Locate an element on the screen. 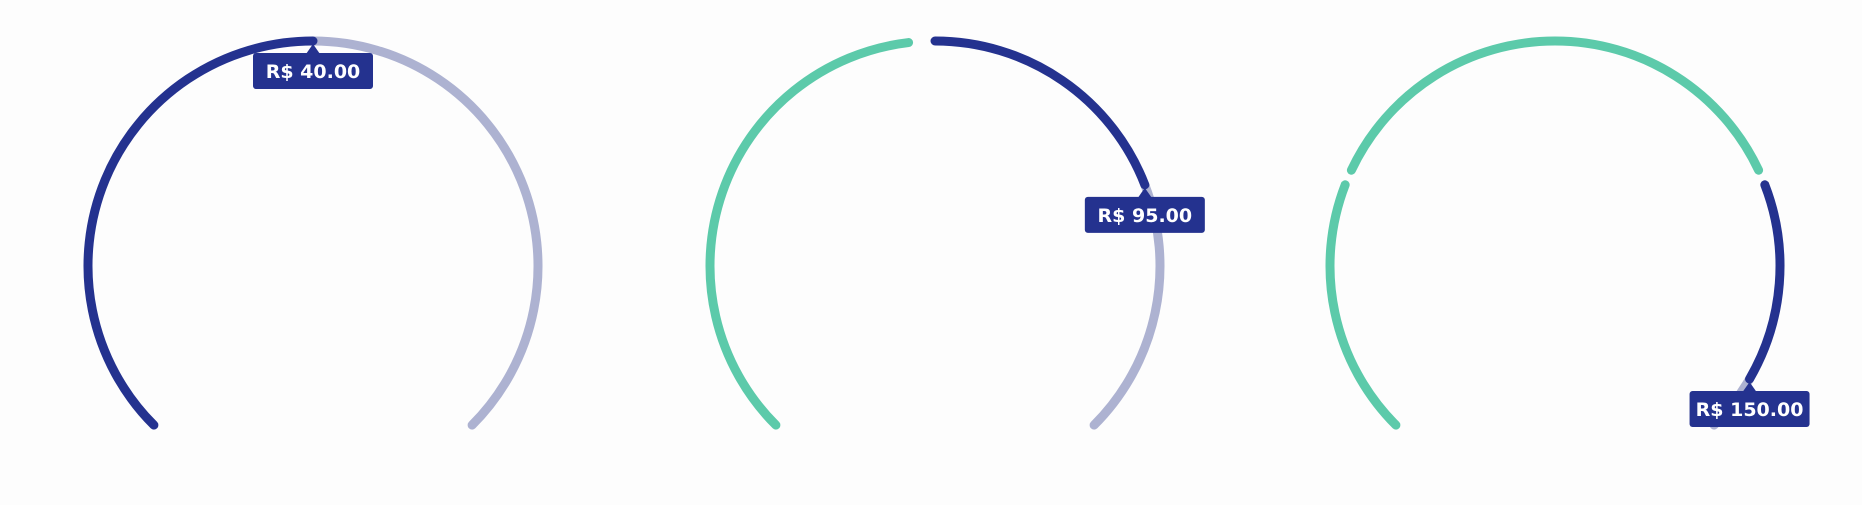 This screenshot has height=505, width=1862. value-tooltip: R$ 150.00 is located at coordinates (1749, 405).